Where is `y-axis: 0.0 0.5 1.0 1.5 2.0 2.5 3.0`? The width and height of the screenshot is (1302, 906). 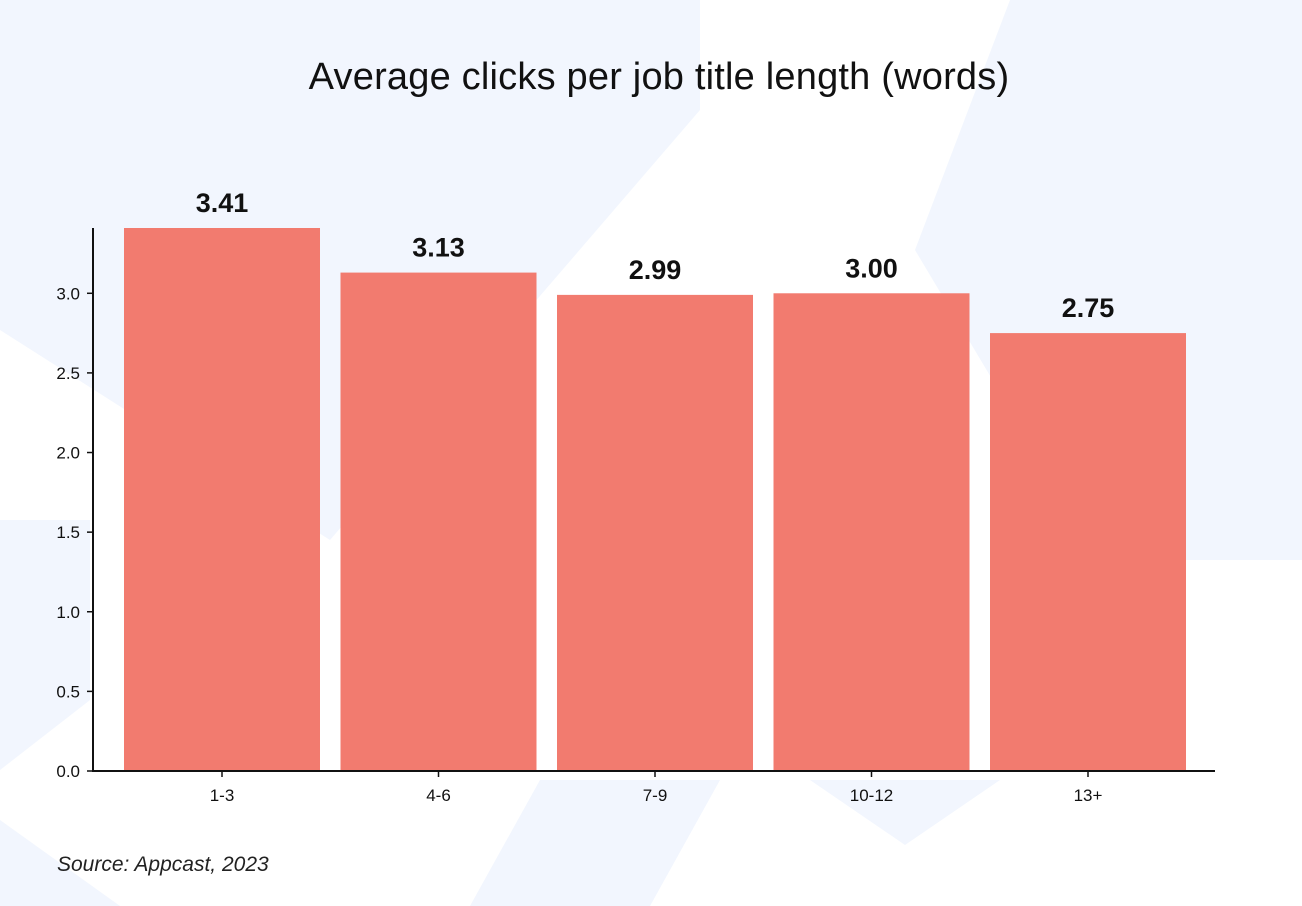 y-axis: 0.0 0.5 1.0 1.5 2.0 2.5 3.0 is located at coordinates (75, 504).